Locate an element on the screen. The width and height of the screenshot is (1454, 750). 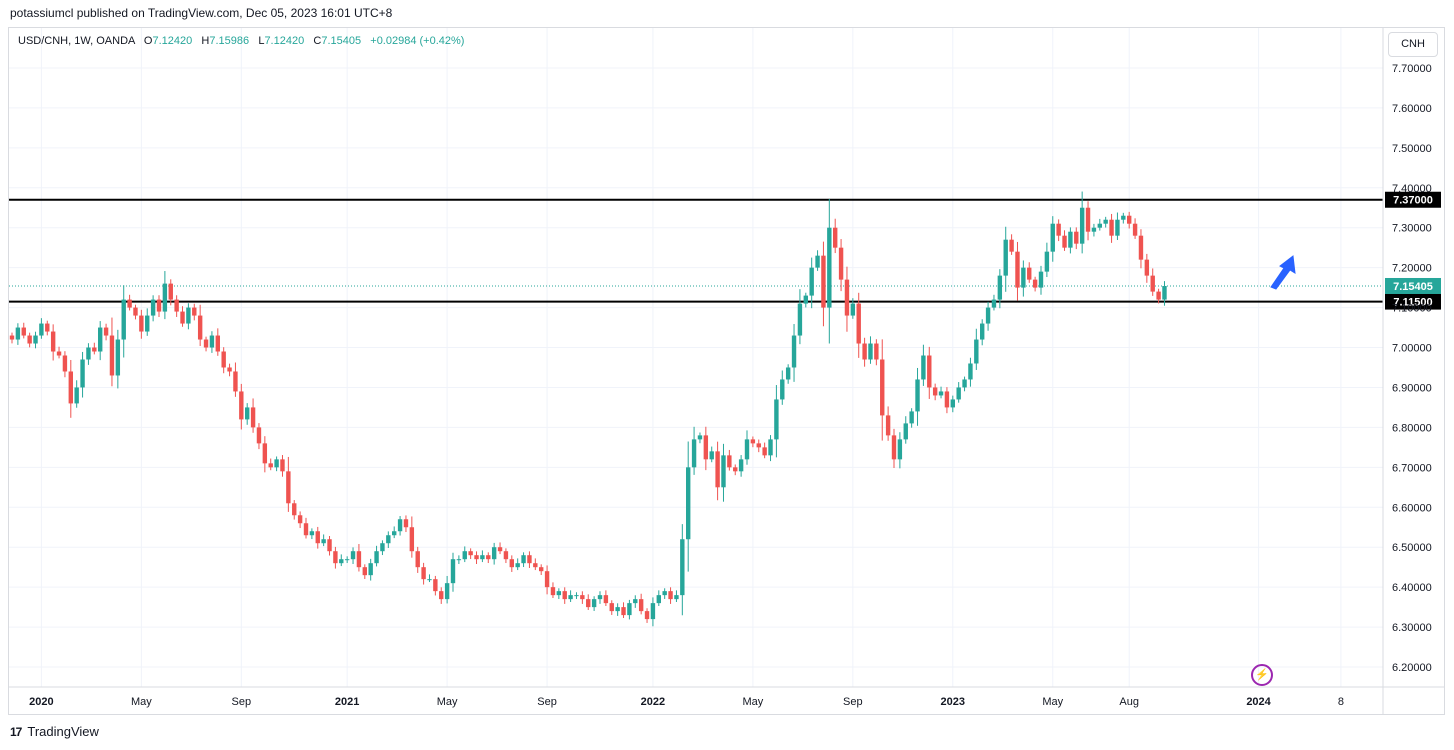
symbol-label: USD/CNH, 1W, OANDA is located at coordinates (76, 41).